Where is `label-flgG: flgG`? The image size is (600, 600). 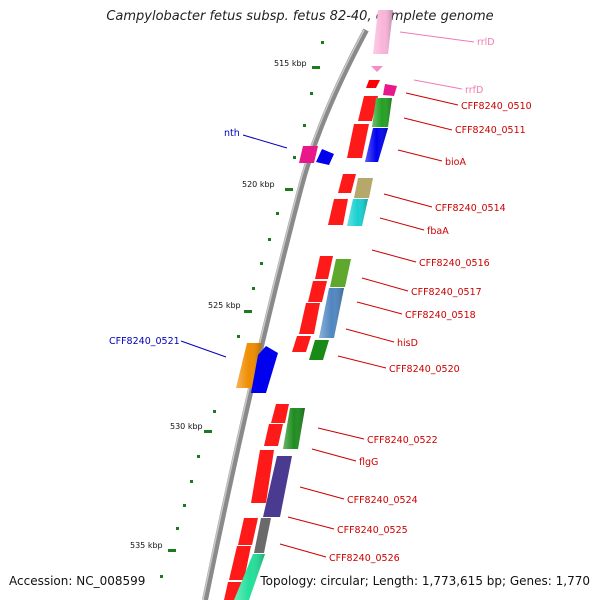 label-flgG: flgG is located at coordinates (368, 462).